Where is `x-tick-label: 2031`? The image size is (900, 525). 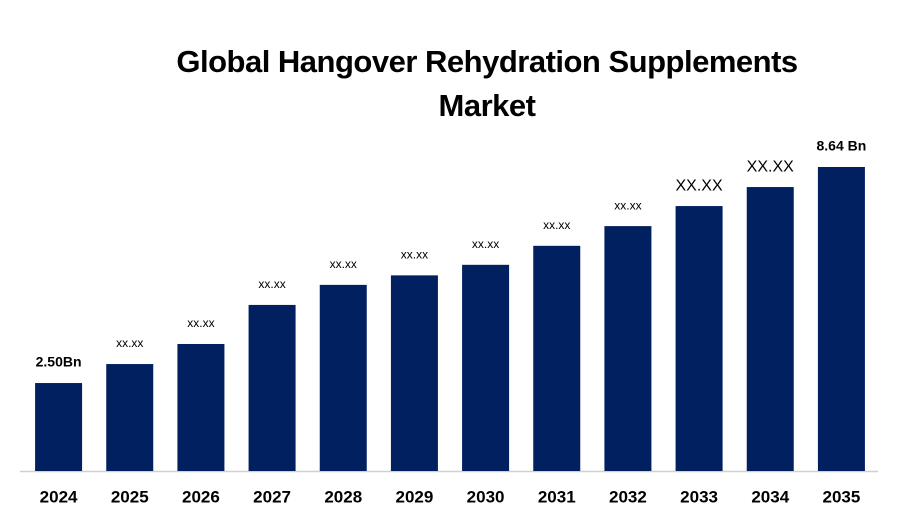
x-tick-label: 2031 is located at coordinates (557, 496).